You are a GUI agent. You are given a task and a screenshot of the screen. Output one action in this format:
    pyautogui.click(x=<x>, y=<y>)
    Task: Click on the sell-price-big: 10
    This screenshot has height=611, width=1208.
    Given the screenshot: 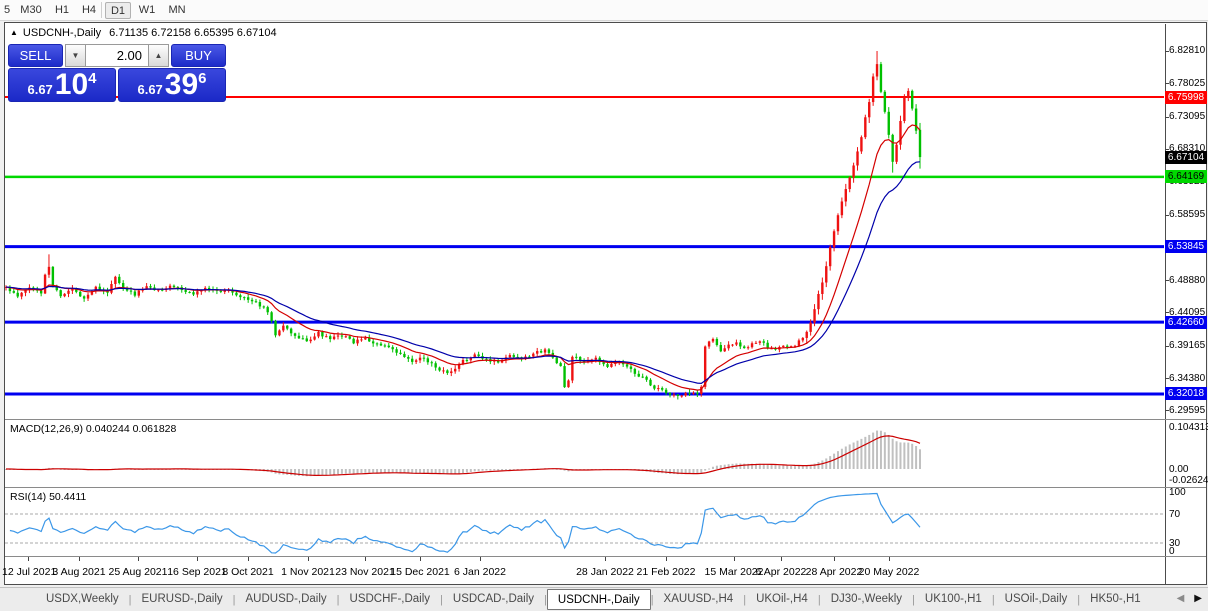 What is the action you would take?
    pyautogui.click(x=71, y=84)
    